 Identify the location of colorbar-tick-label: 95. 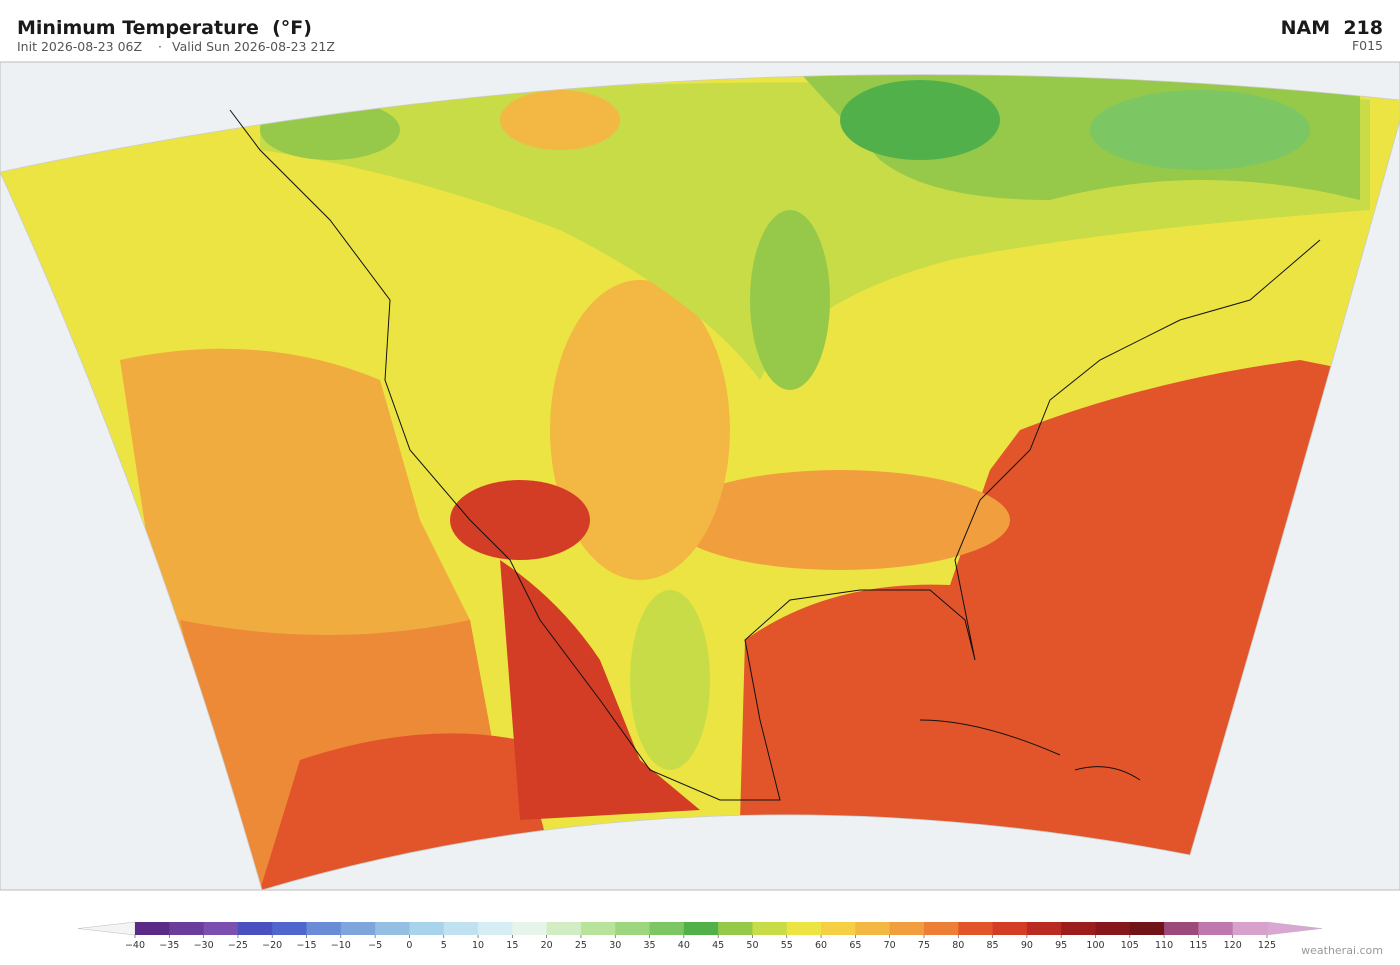
(1061, 945).